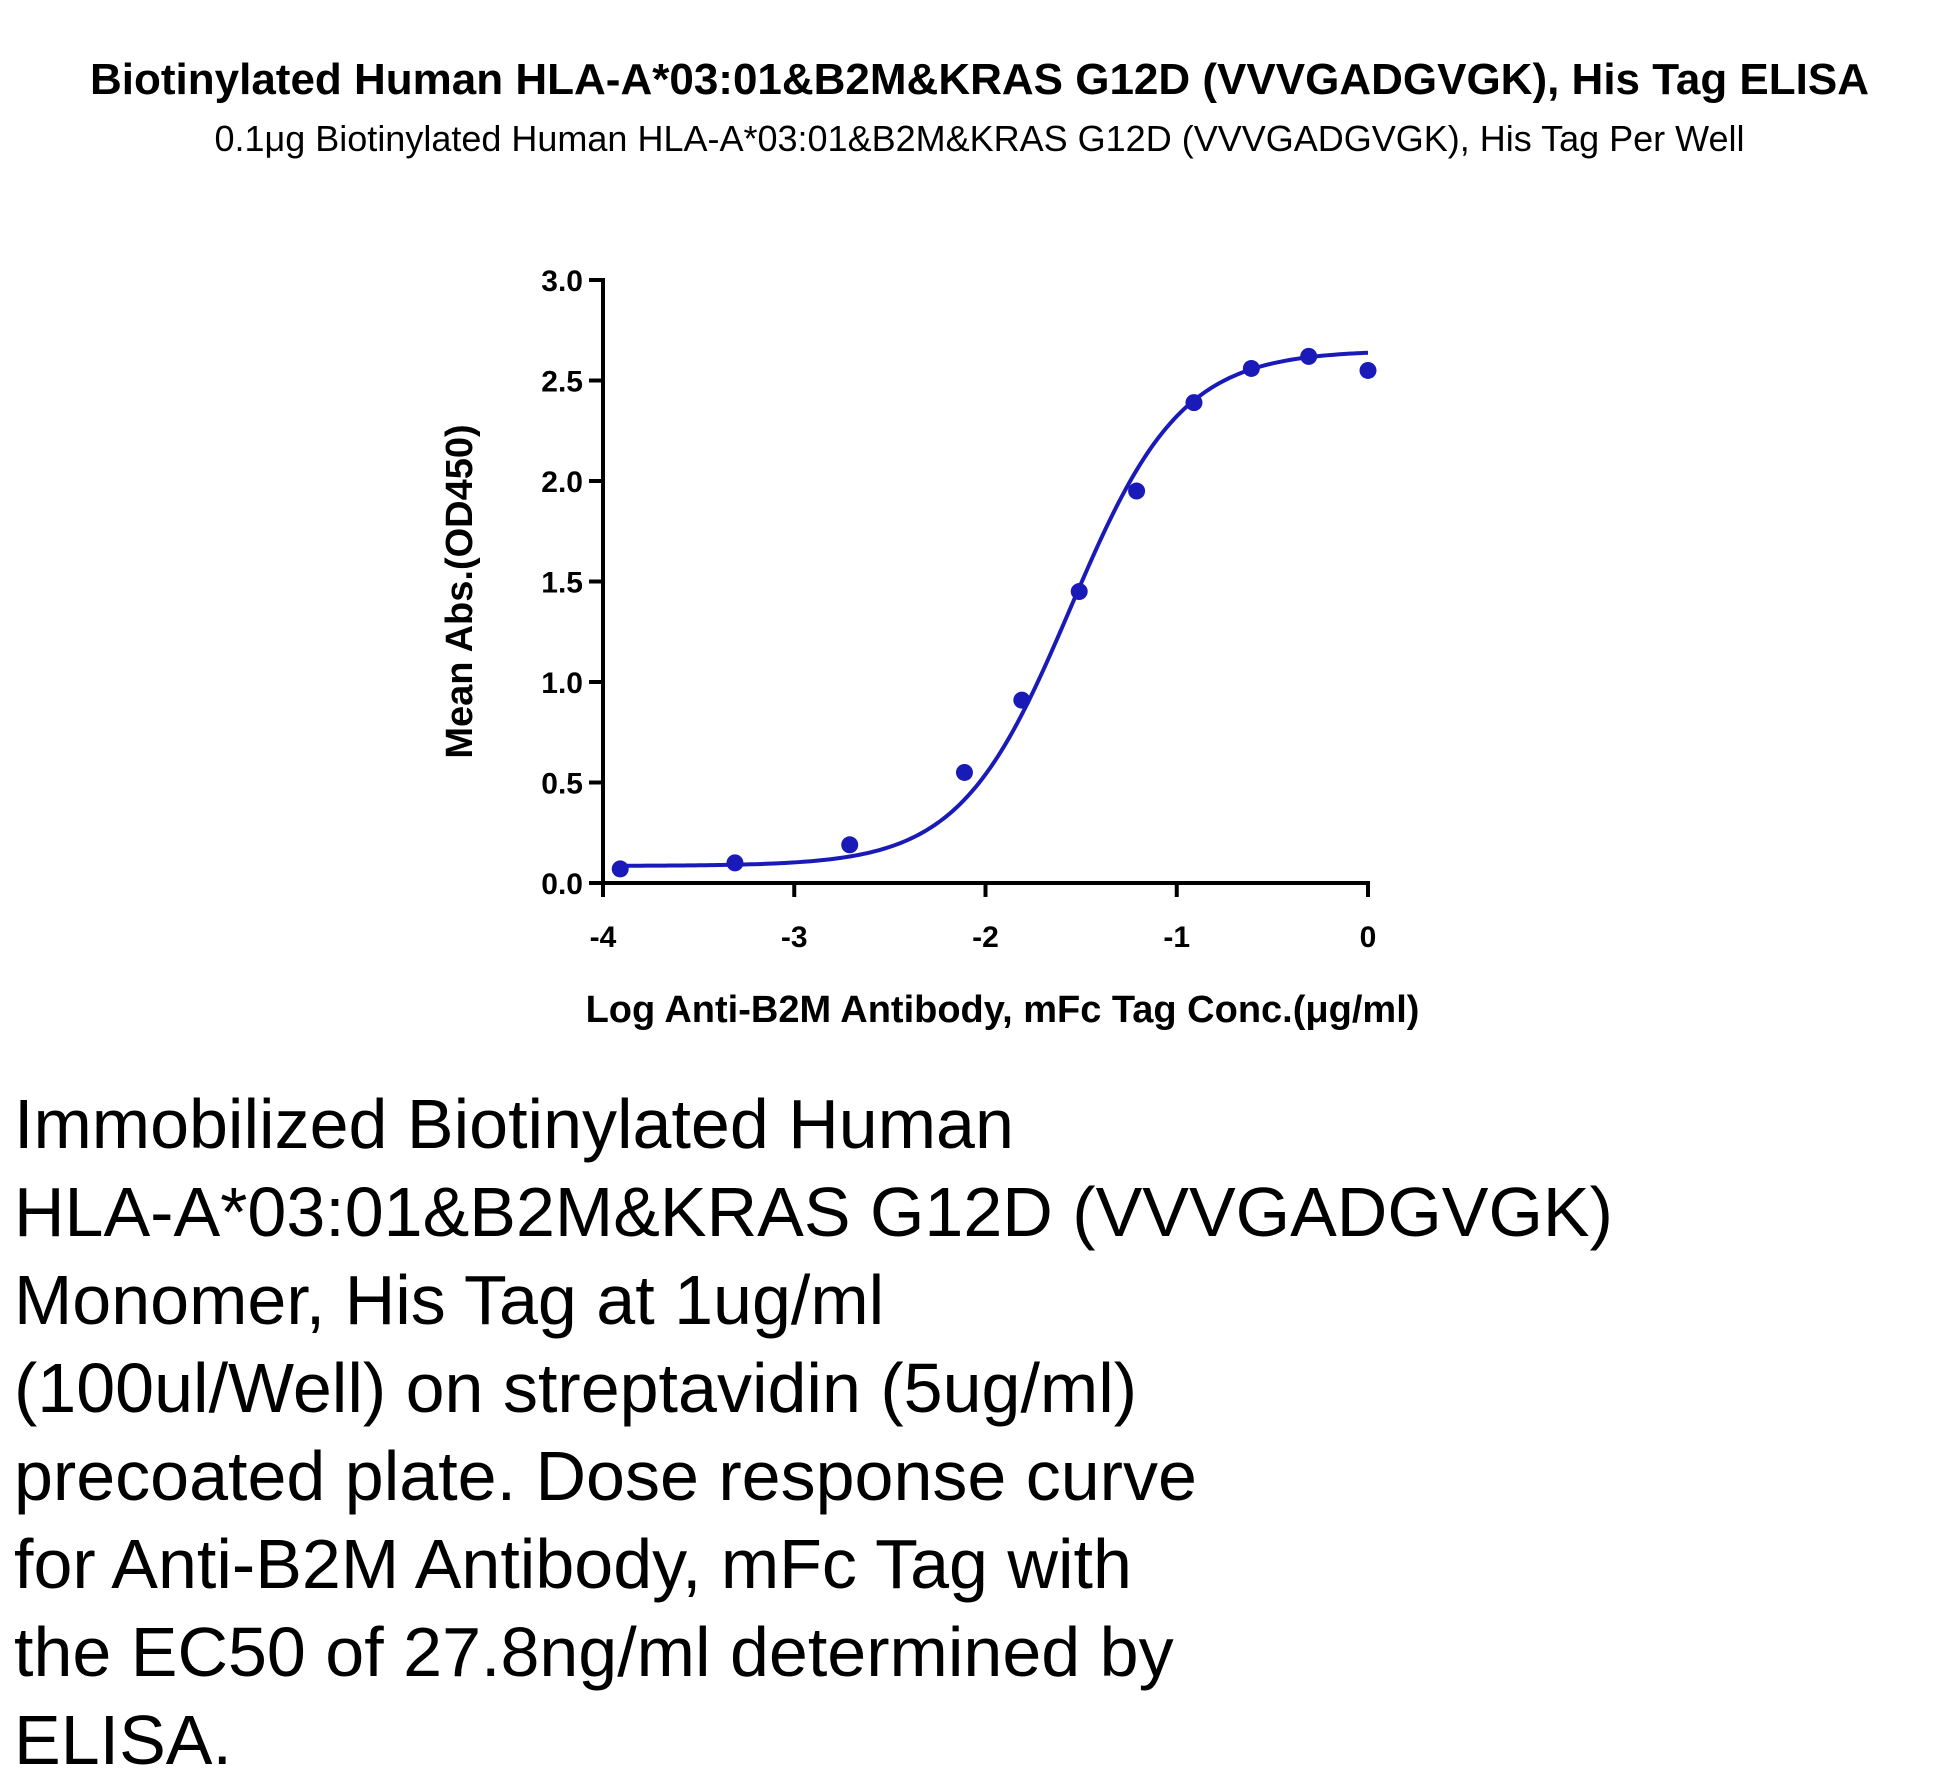  Describe the element at coordinates (1176, 937) in the screenshot. I see `x-tick-label: -1` at that location.